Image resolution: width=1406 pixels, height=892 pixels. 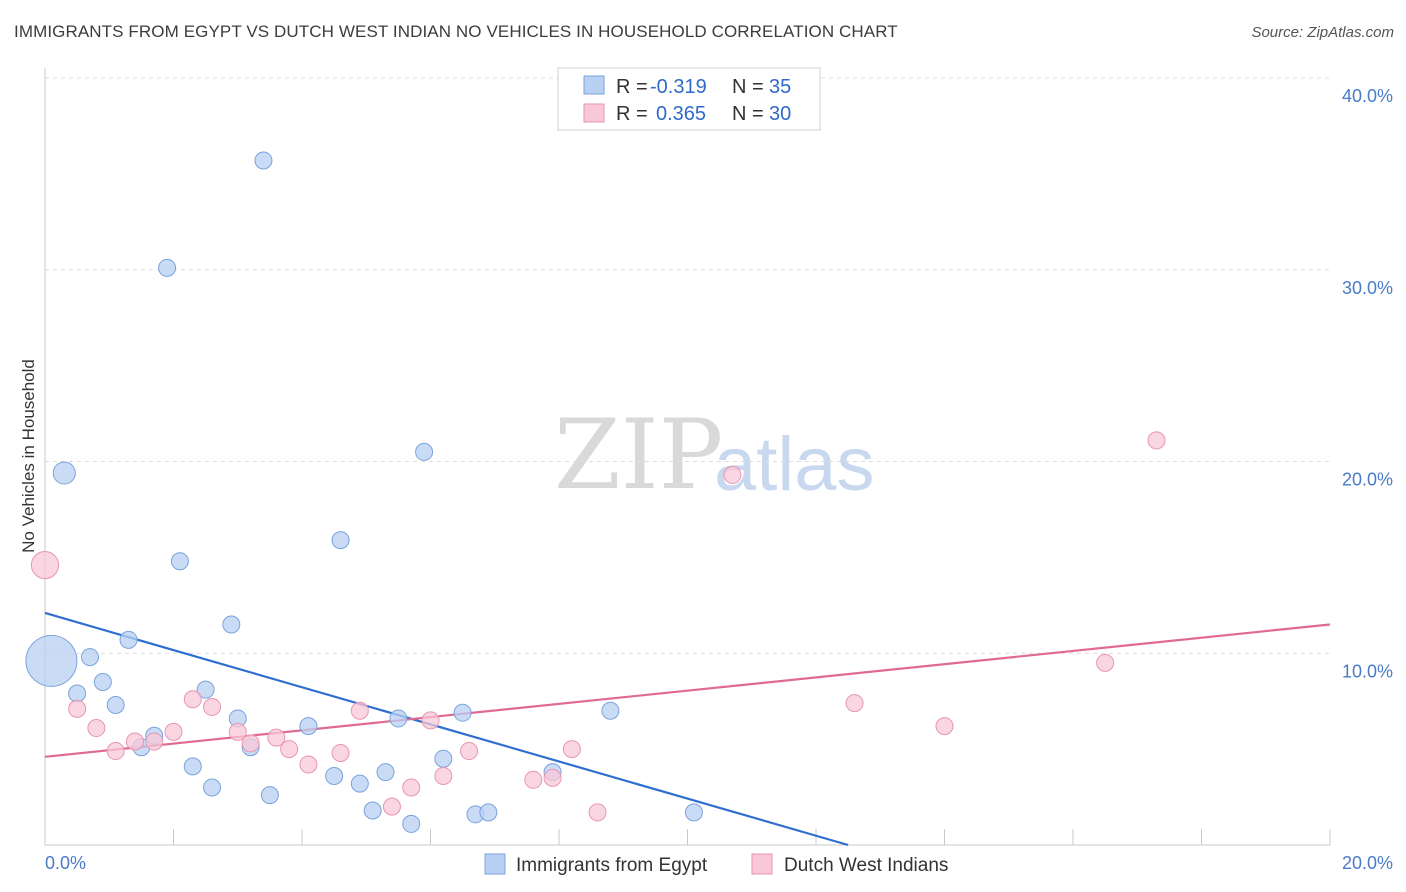 I want to click on y-axis-label: No Vehicles in Household, so click(x=28, y=456).